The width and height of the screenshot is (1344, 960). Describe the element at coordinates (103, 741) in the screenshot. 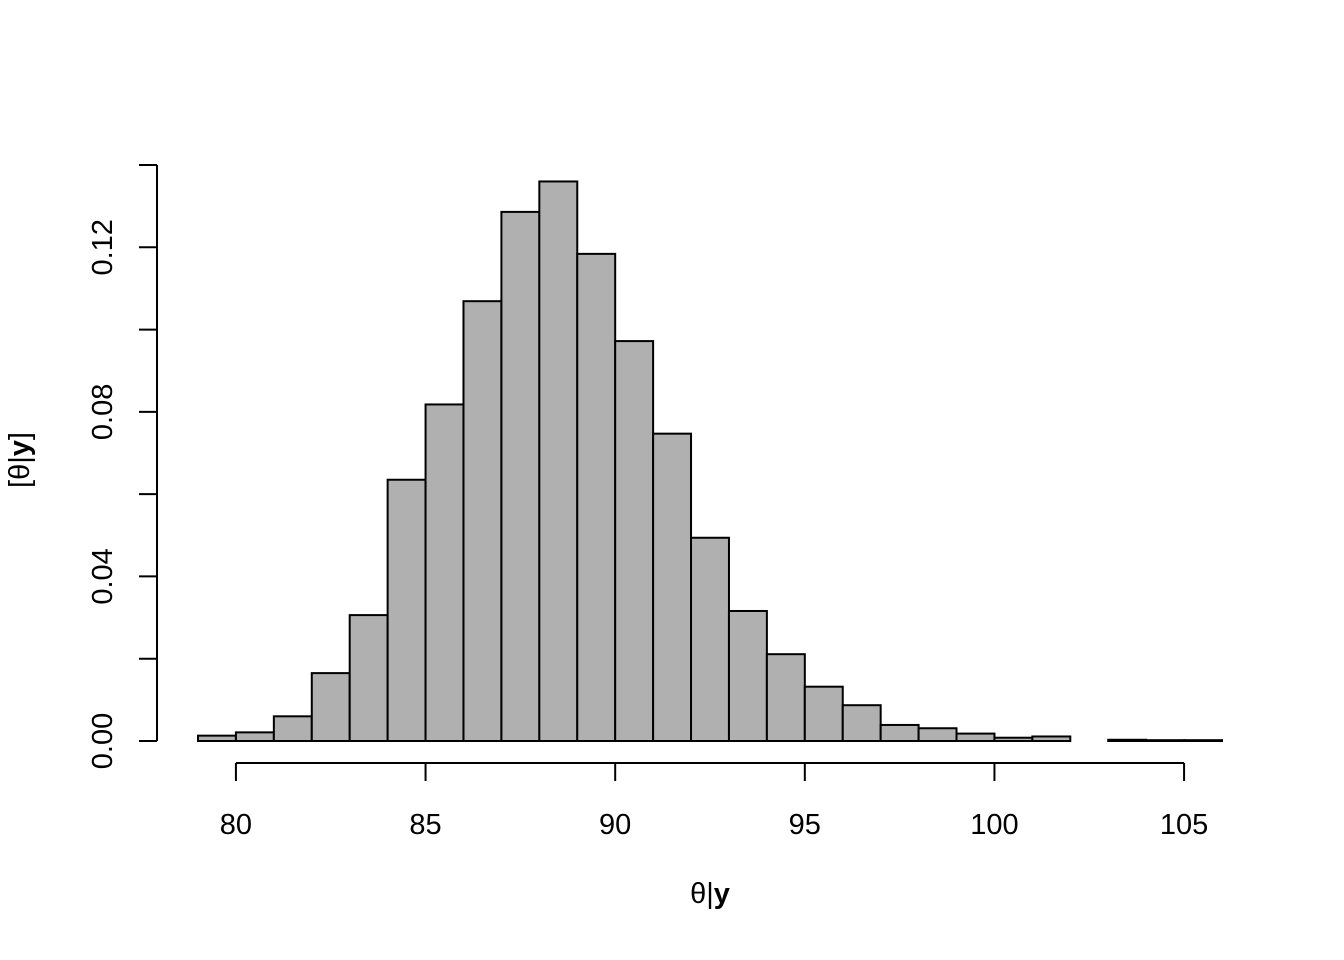

I see `y-tick-label: 0.00` at that location.